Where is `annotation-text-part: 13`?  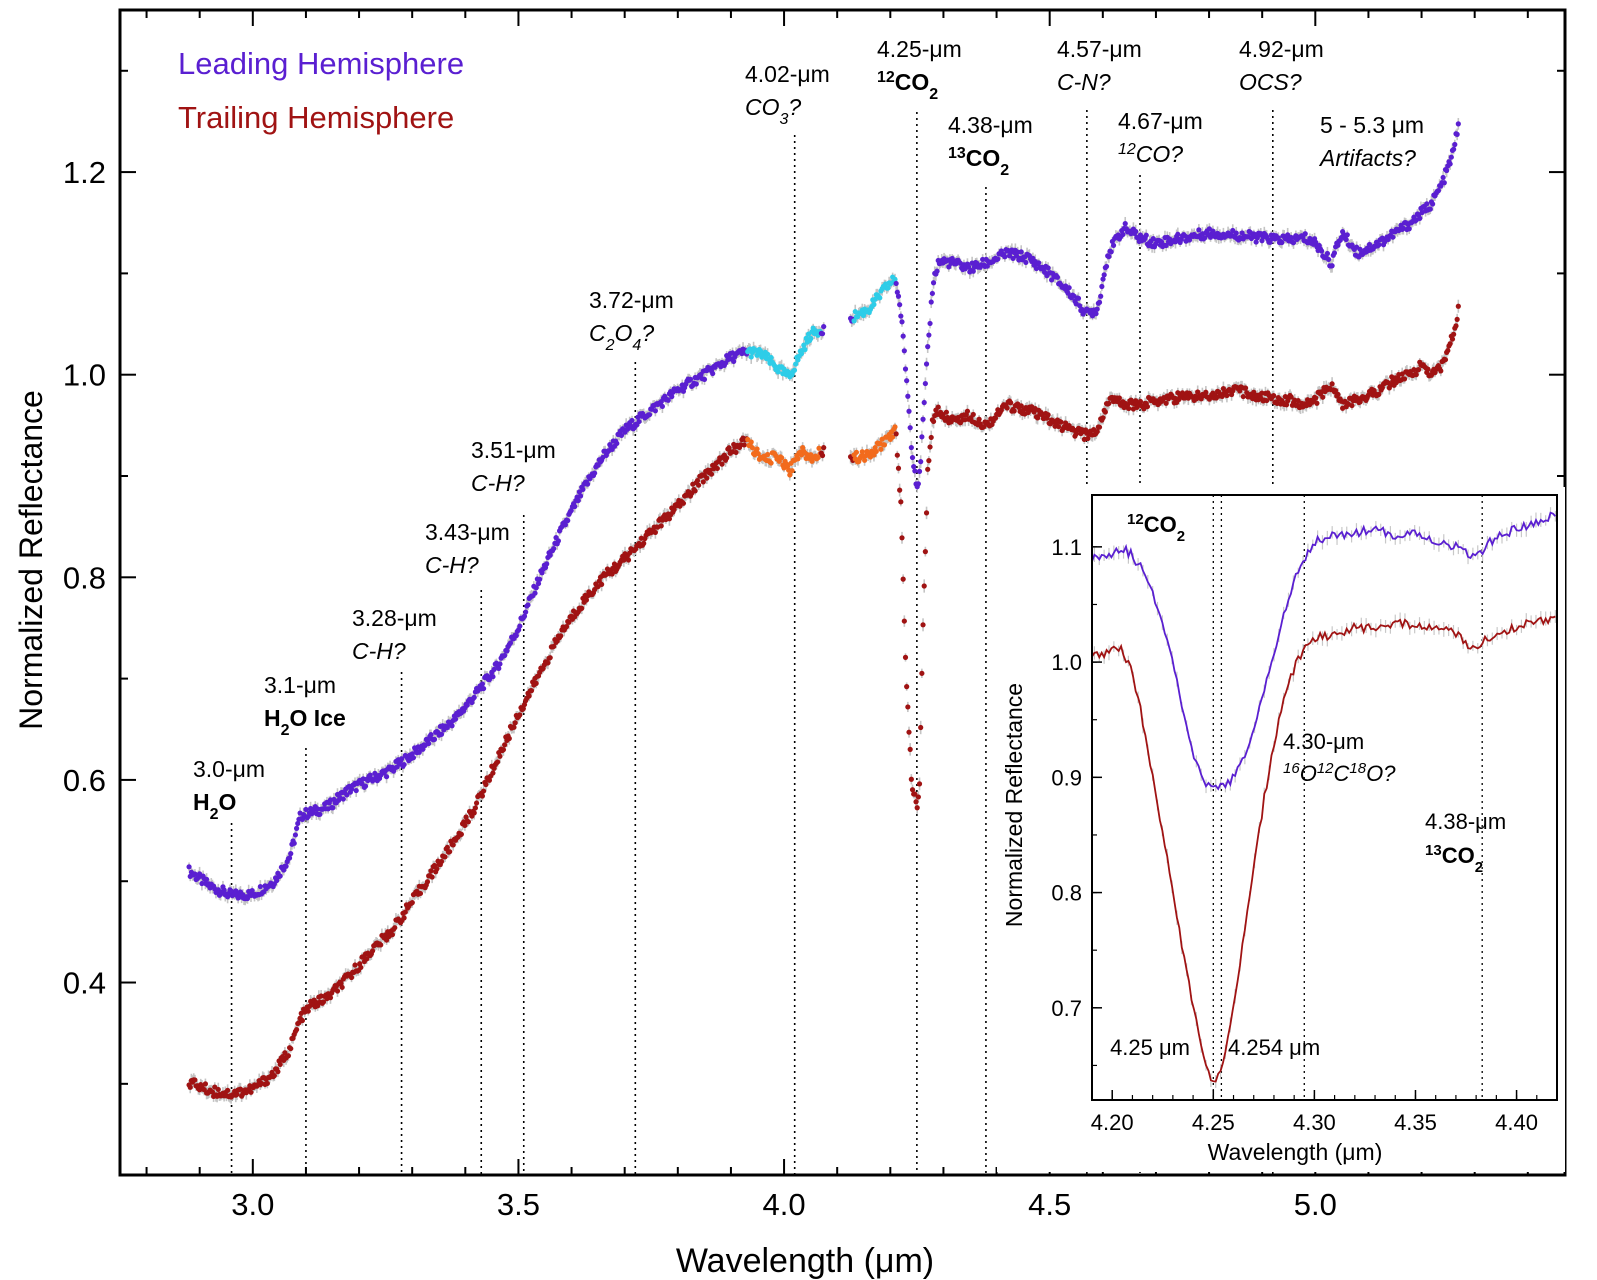
annotation-text-part: 13 is located at coordinates (1433, 850).